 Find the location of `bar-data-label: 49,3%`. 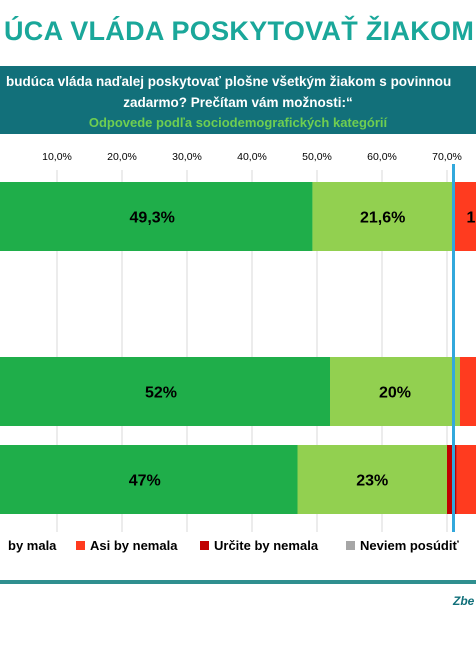

bar-data-label: 49,3% is located at coordinates (152, 218).